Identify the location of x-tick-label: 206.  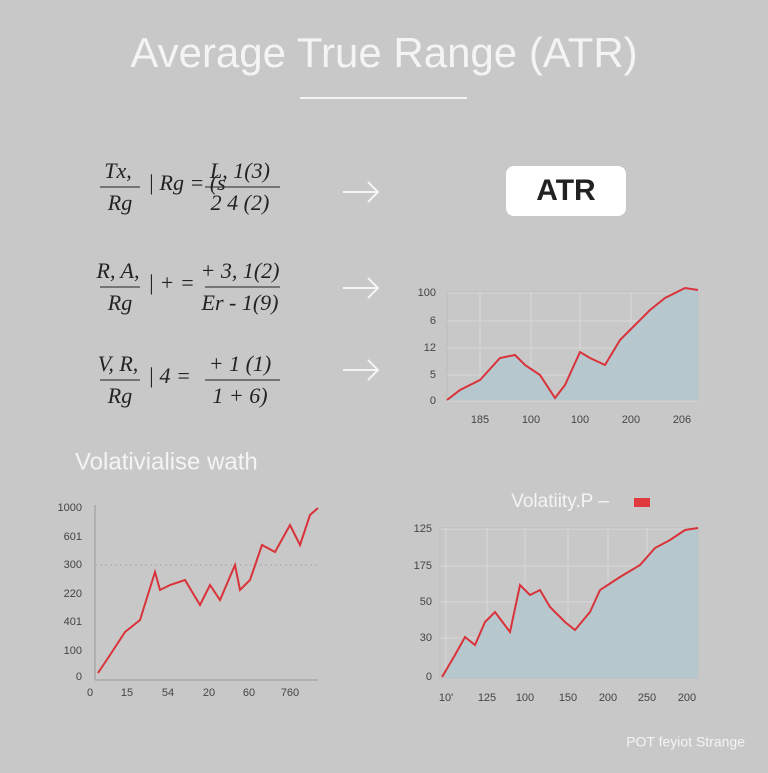
(682, 420).